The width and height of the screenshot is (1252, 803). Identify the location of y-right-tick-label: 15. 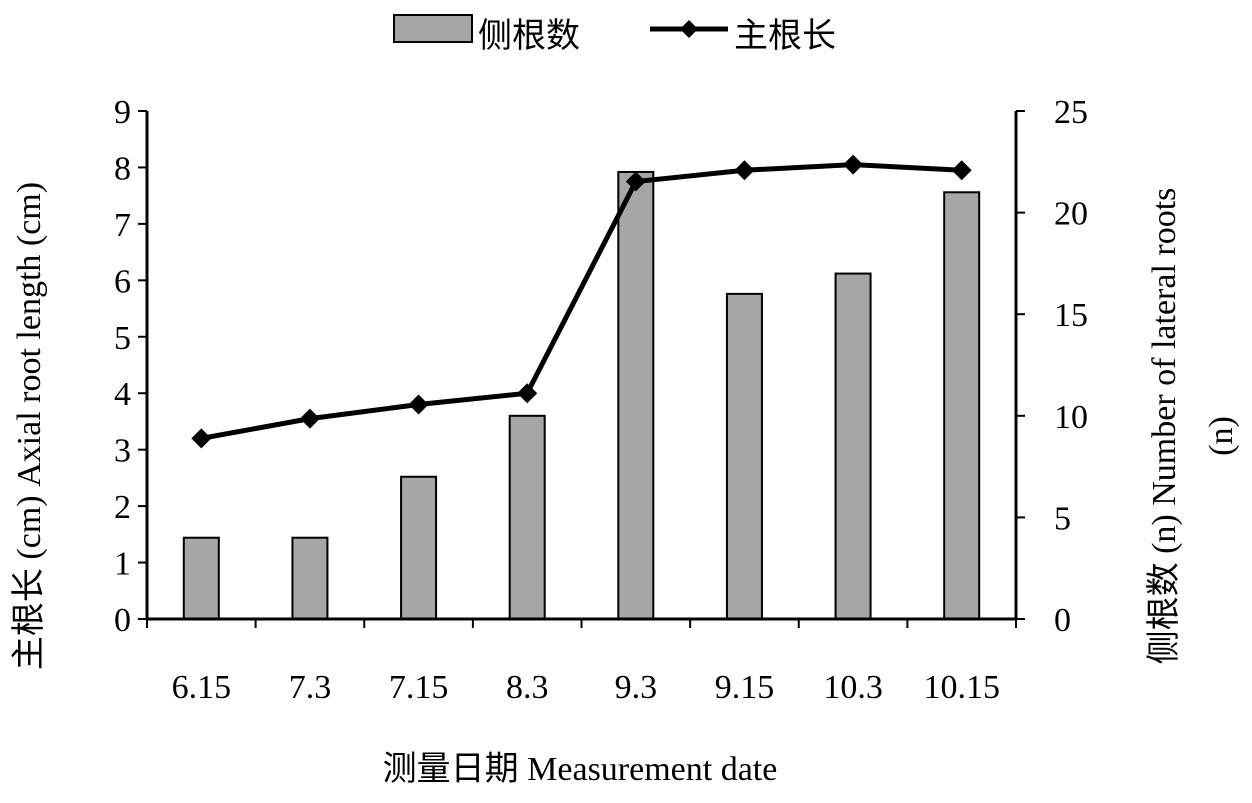
(1071, 315).